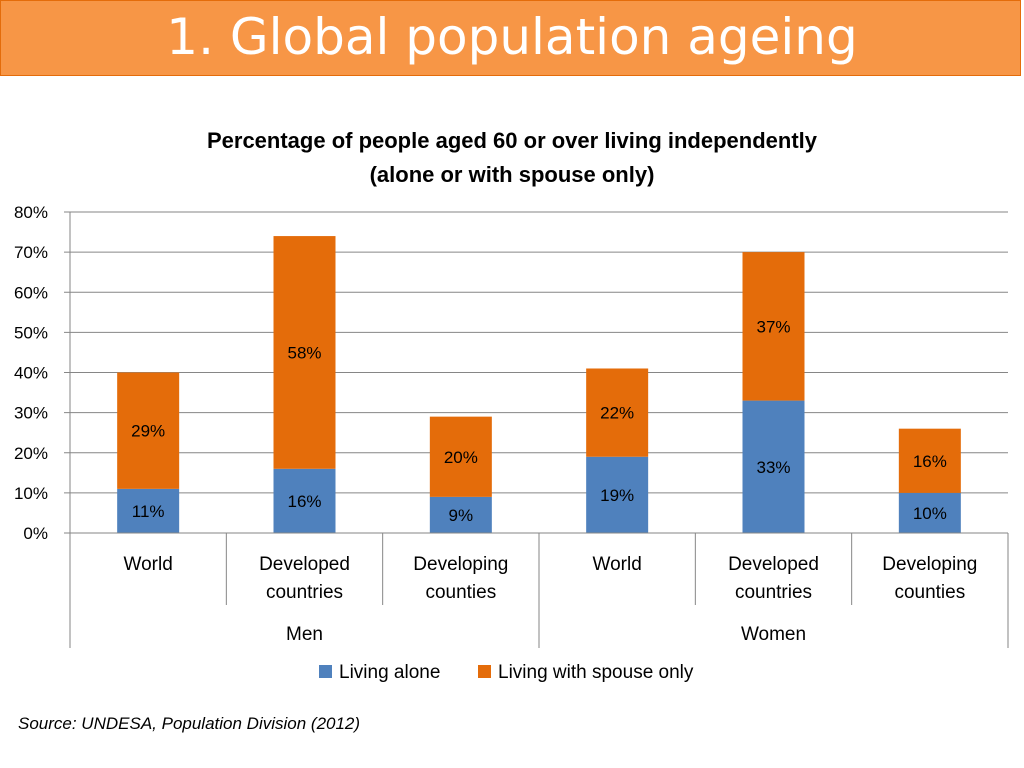 This screenshot has width=1024, height=768. What do you see at coordinates (31, 493) in the screenshot?
I see `y-tick-label: 10%` at bounding box center [31, 493].